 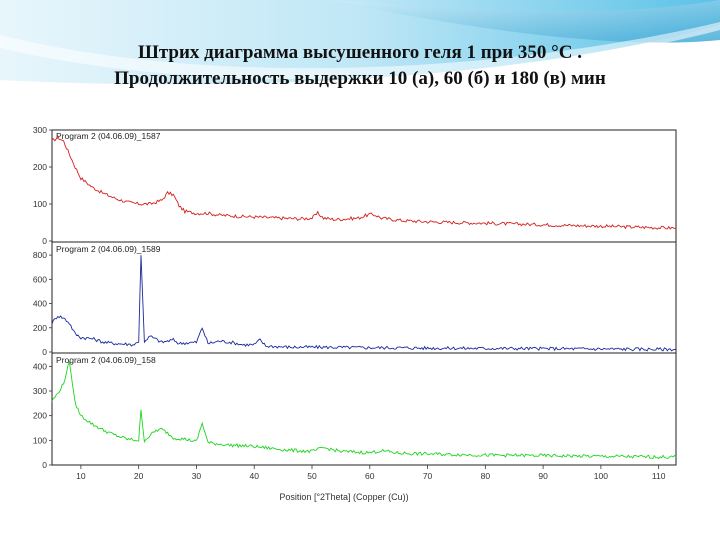 I want to click on header-swoosh-accent, so click(x=525, y=21).